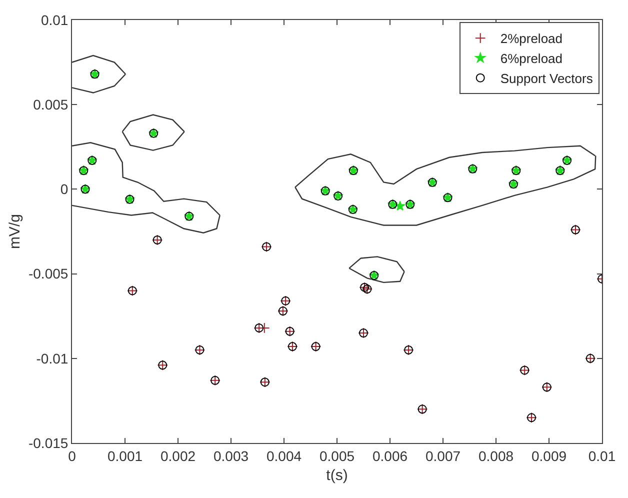 The height and width of the screenshot is (498, 628). What do you see at coordinates (54, 20) in the screenshot?
I see `y-tick-label: 0.01` at bounding box center [54, 20].